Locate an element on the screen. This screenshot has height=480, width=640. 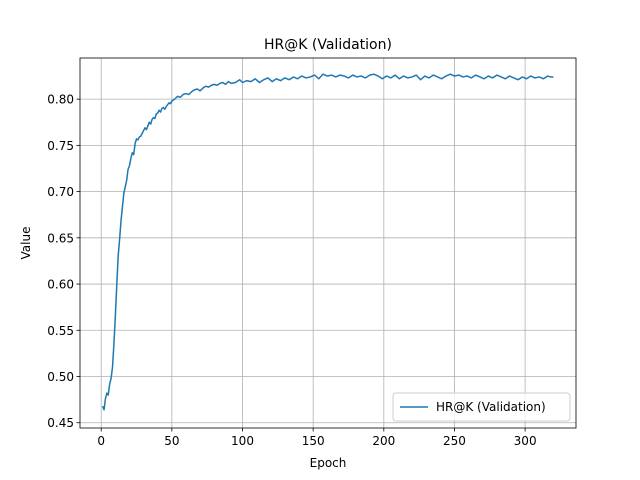
x-axis: 0 50 100 150 200 250 300 is located at coordinates (317, 438).